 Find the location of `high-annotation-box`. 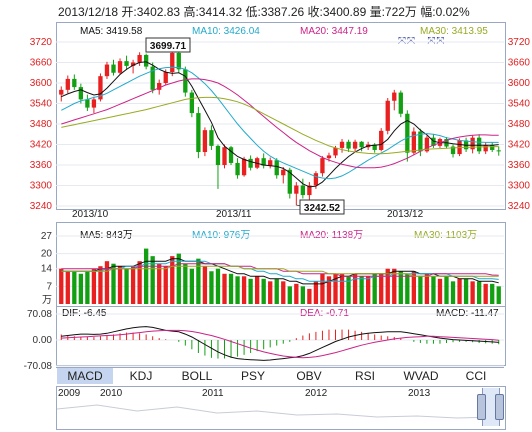

high-annotation-box is located at coordinates (168, 45).